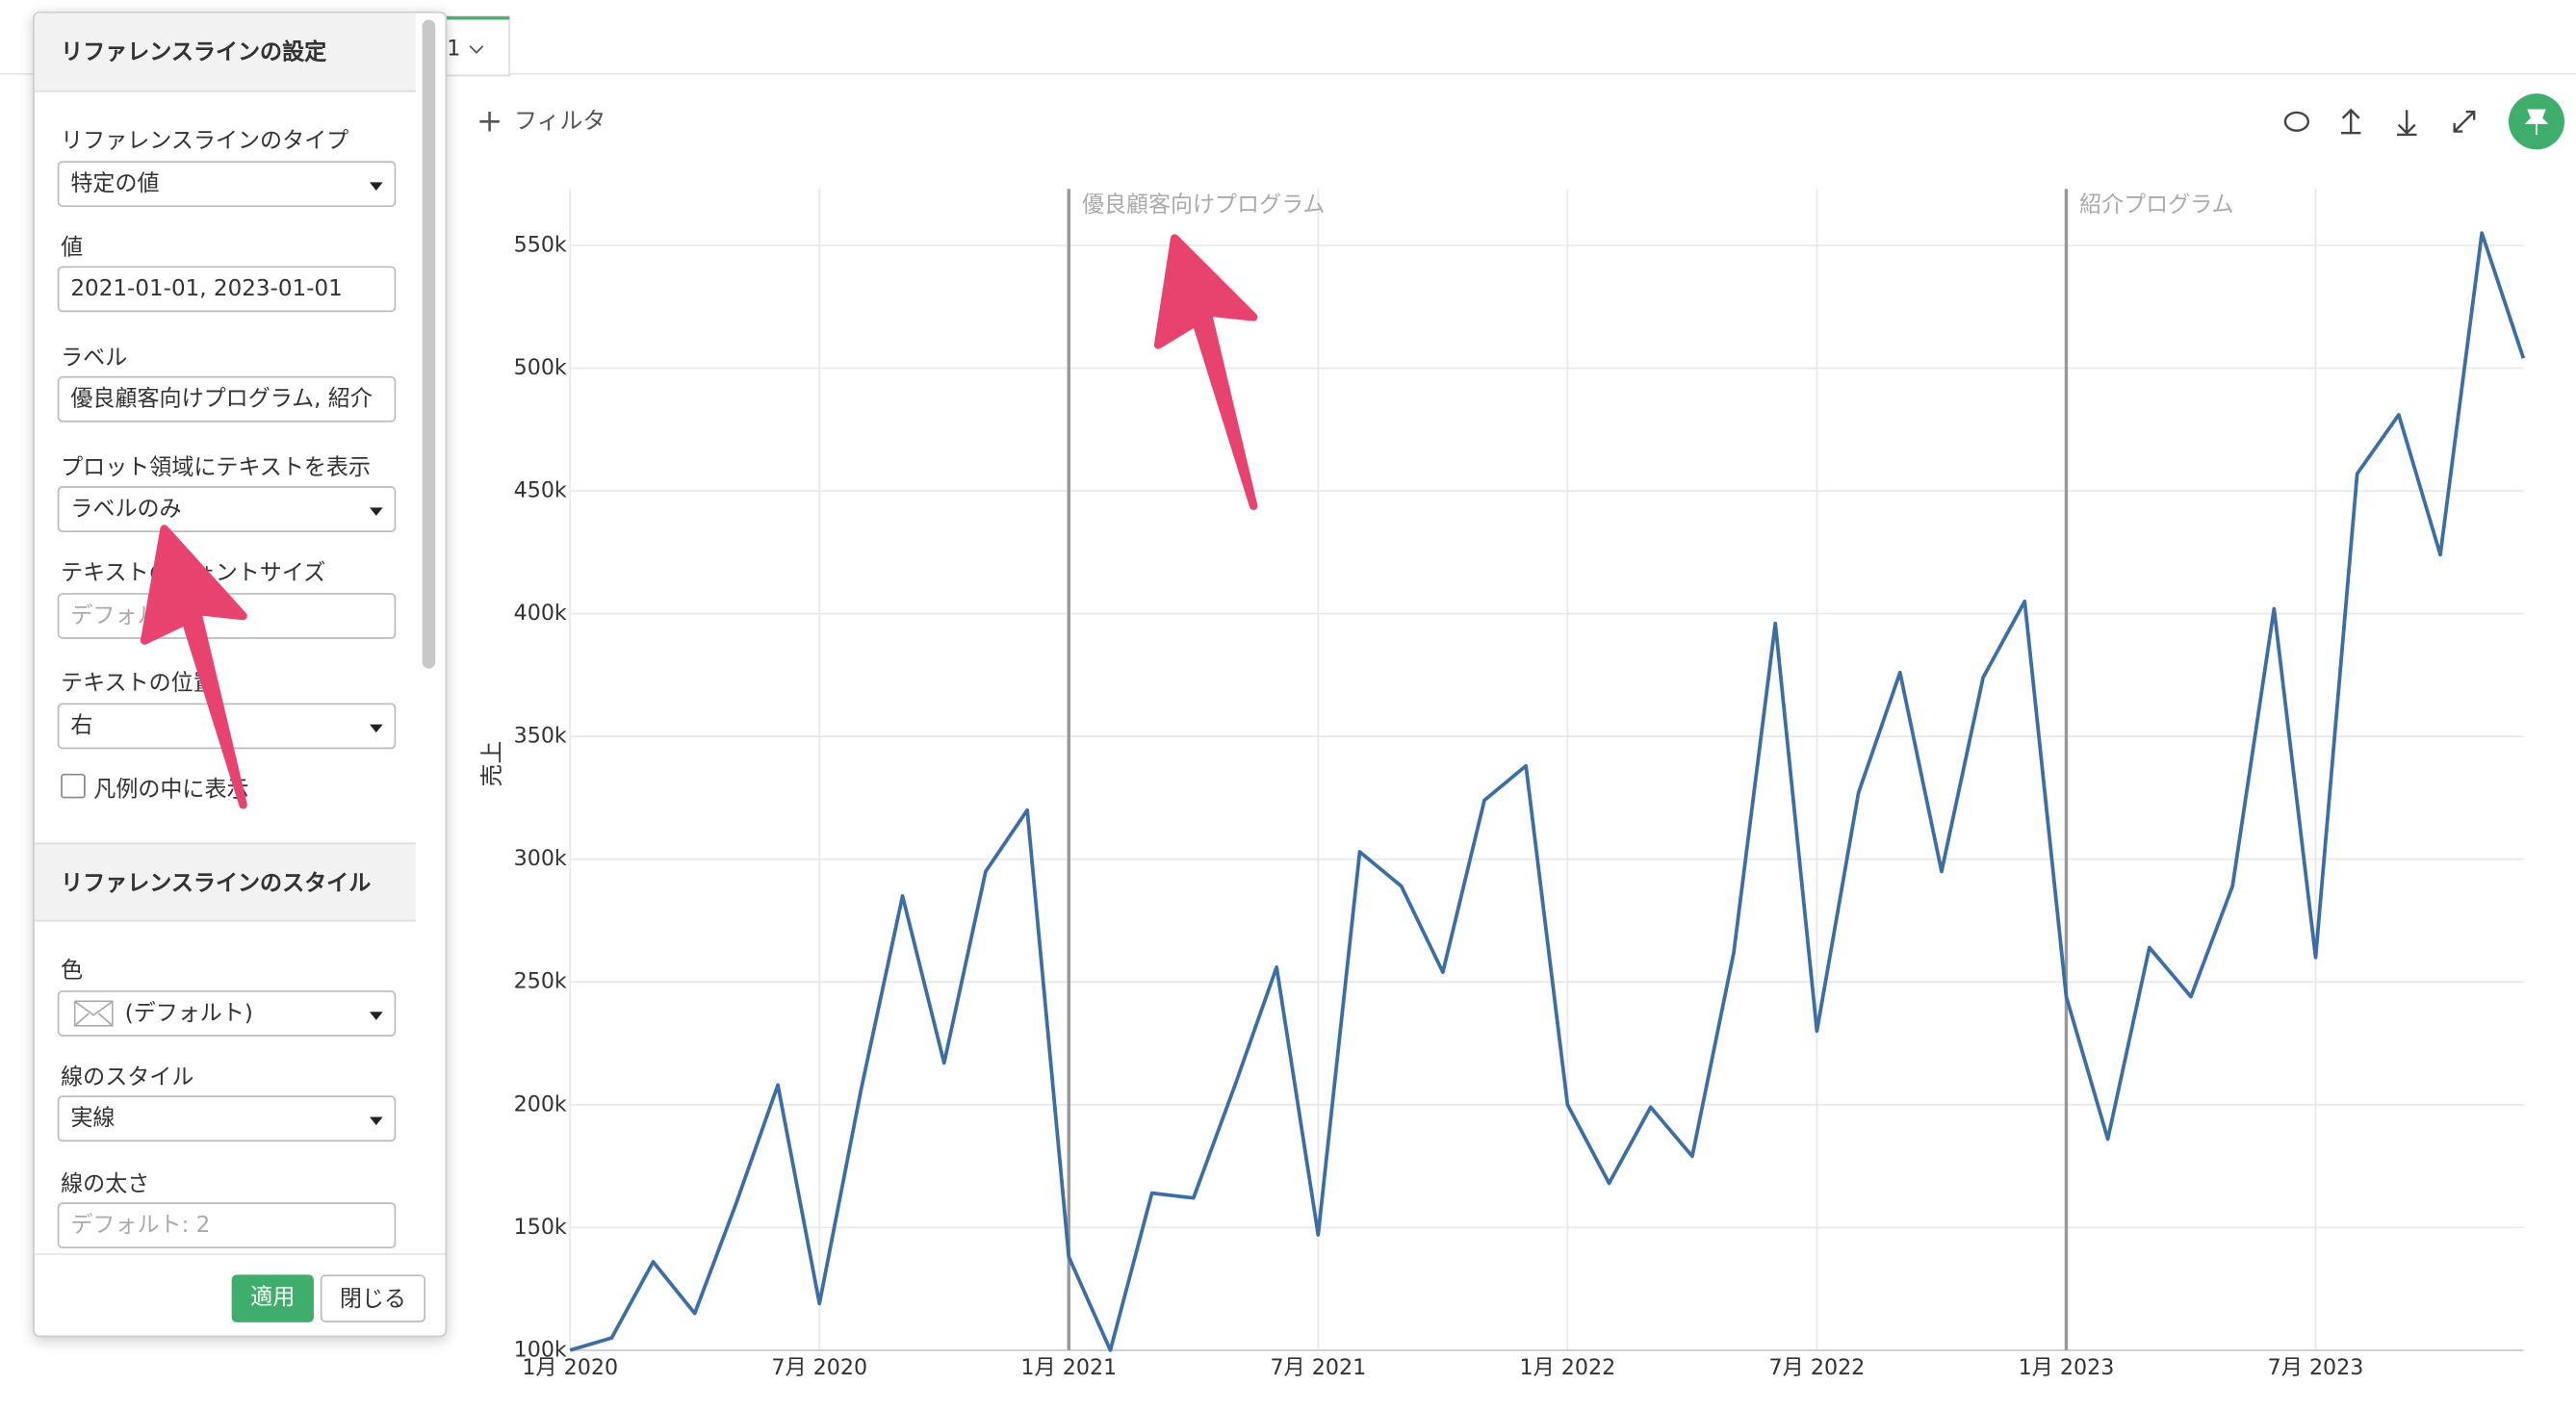  What do you see at coordinates (490, 122) in the screenshot?
I see `filter-plus` at bounding box center [490, 122].